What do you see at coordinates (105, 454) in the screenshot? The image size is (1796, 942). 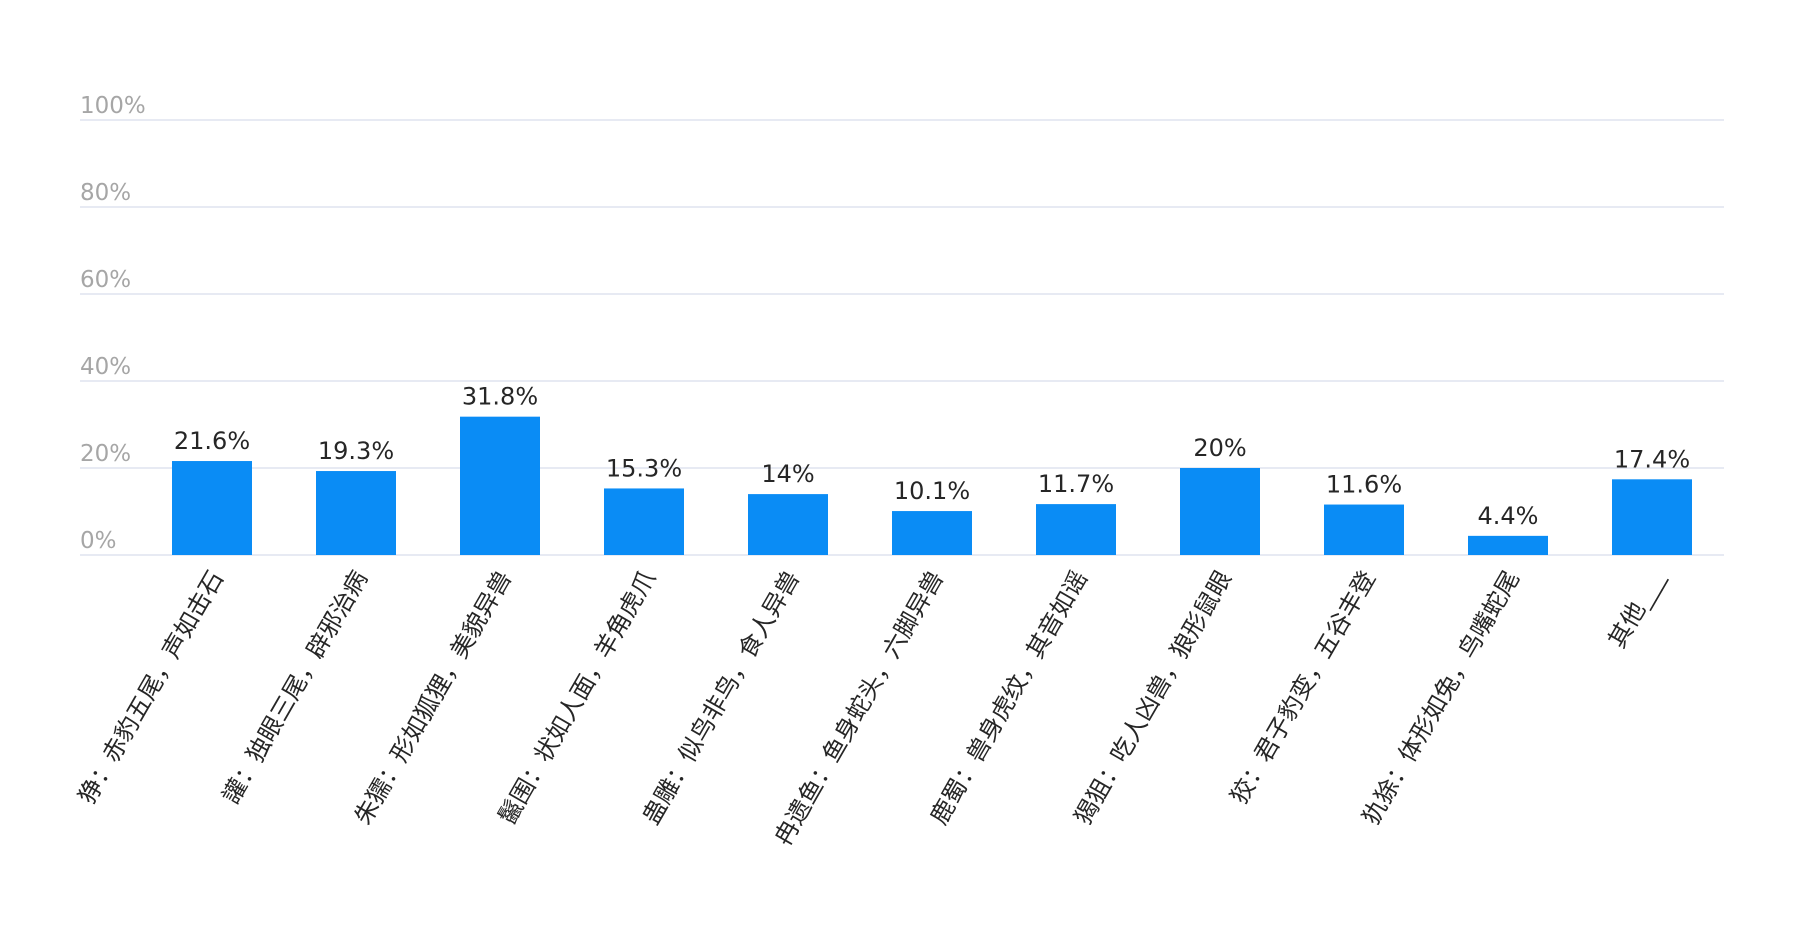 I see `y-tick-label: 20%` at bounding box center [105, 454].